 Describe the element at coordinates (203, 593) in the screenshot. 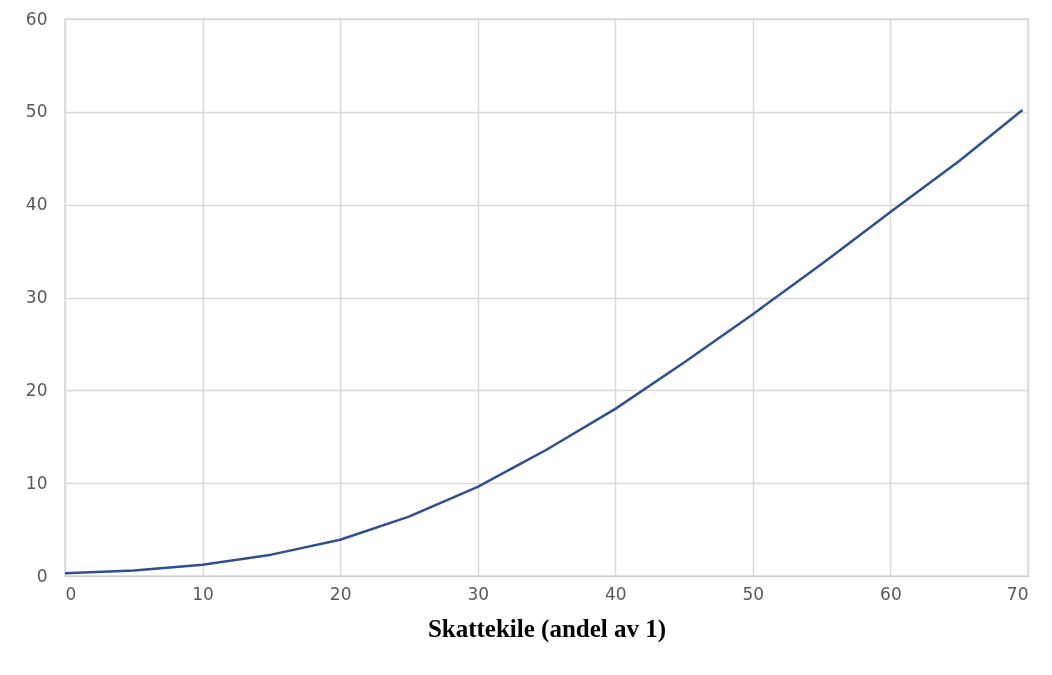

I see `x-tick-label: 10` at that location.